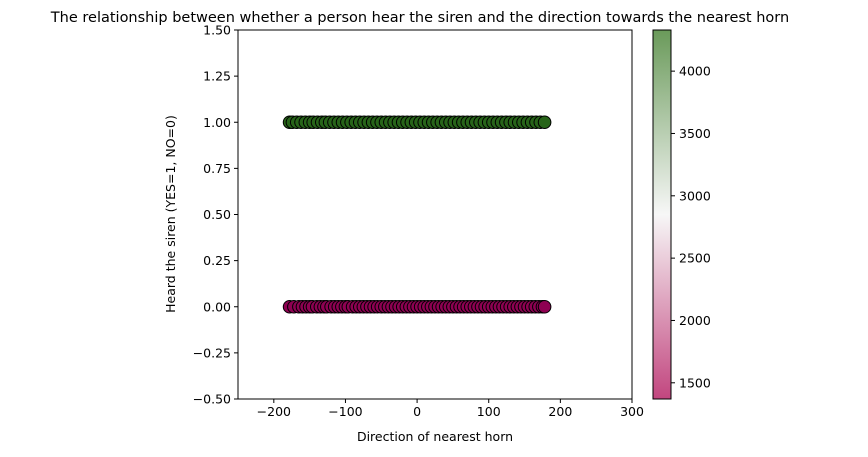 Image resolution: width=868 pixels, height=457 pixels. What do you see at coordinates (695, 71) in the screenshot?
I see `colorbar-tick-label: 4000` at bounding box center [695, 71].